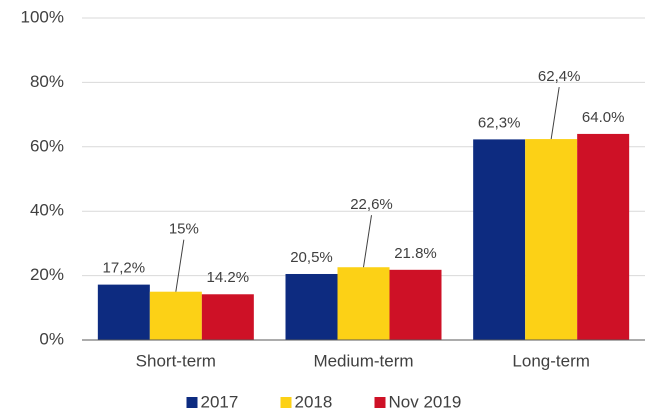 Image resolution: width=655 pixels, height=415 pixels. Describe the element at coordinates (550, 360) in the screenshot. I see `x-tick-label: Long-term` at that location.